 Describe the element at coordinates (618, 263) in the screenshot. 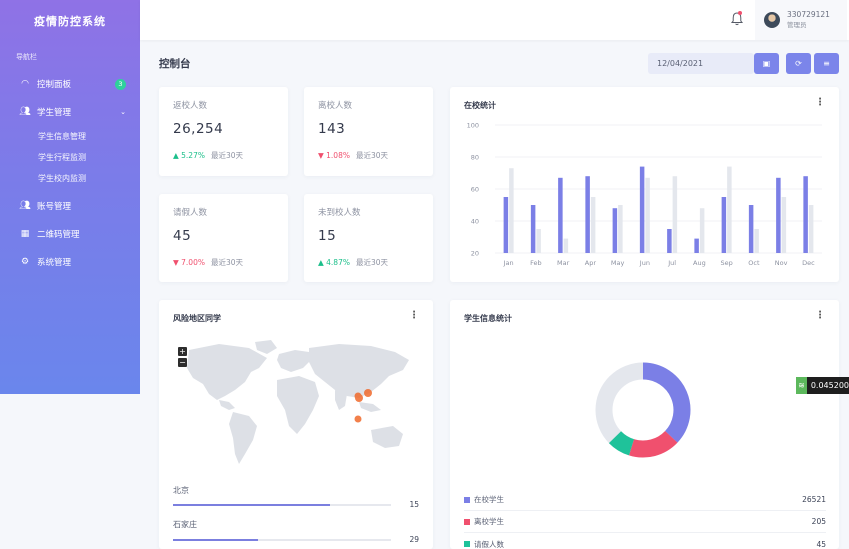

I see `x-tick-label: May` at that location.